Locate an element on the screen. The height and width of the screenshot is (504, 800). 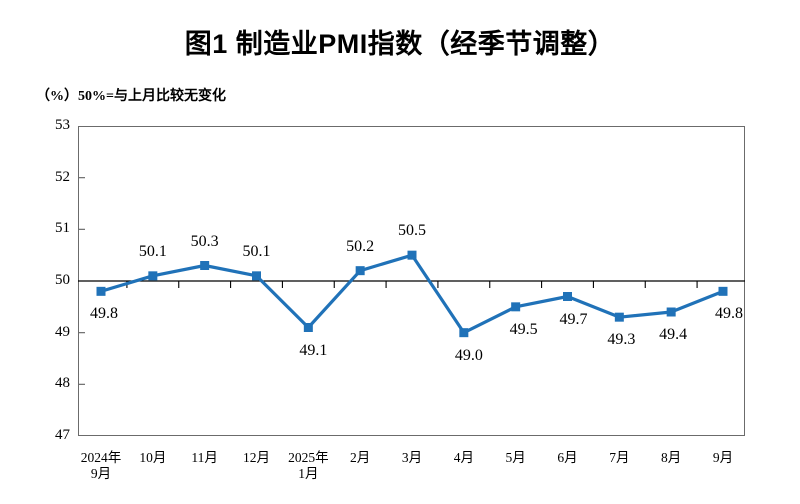
pmi-series-line is located at coordinates (412, 294).